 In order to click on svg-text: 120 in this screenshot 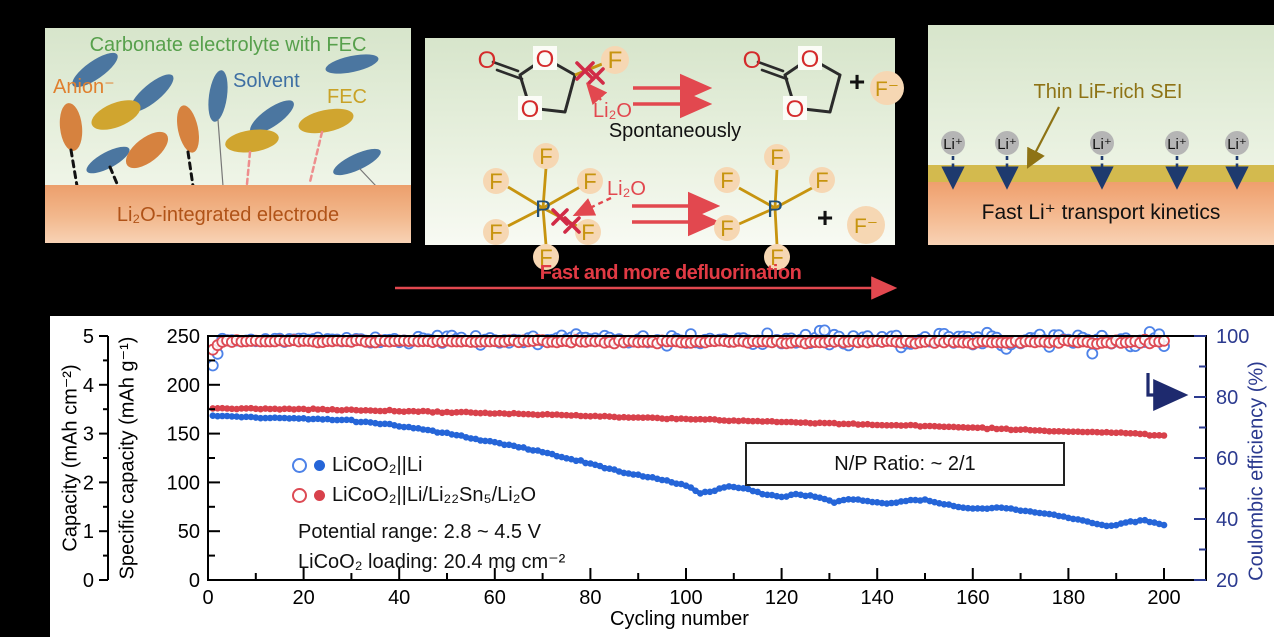, I will do `click(781, 598)`.